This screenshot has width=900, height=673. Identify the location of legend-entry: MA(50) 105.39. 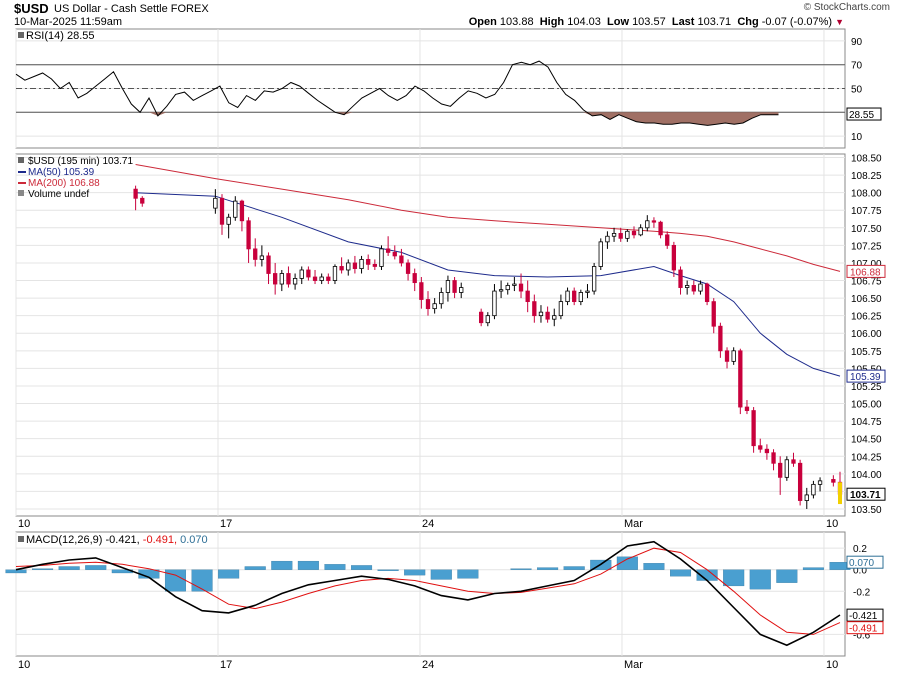
(61, 172).